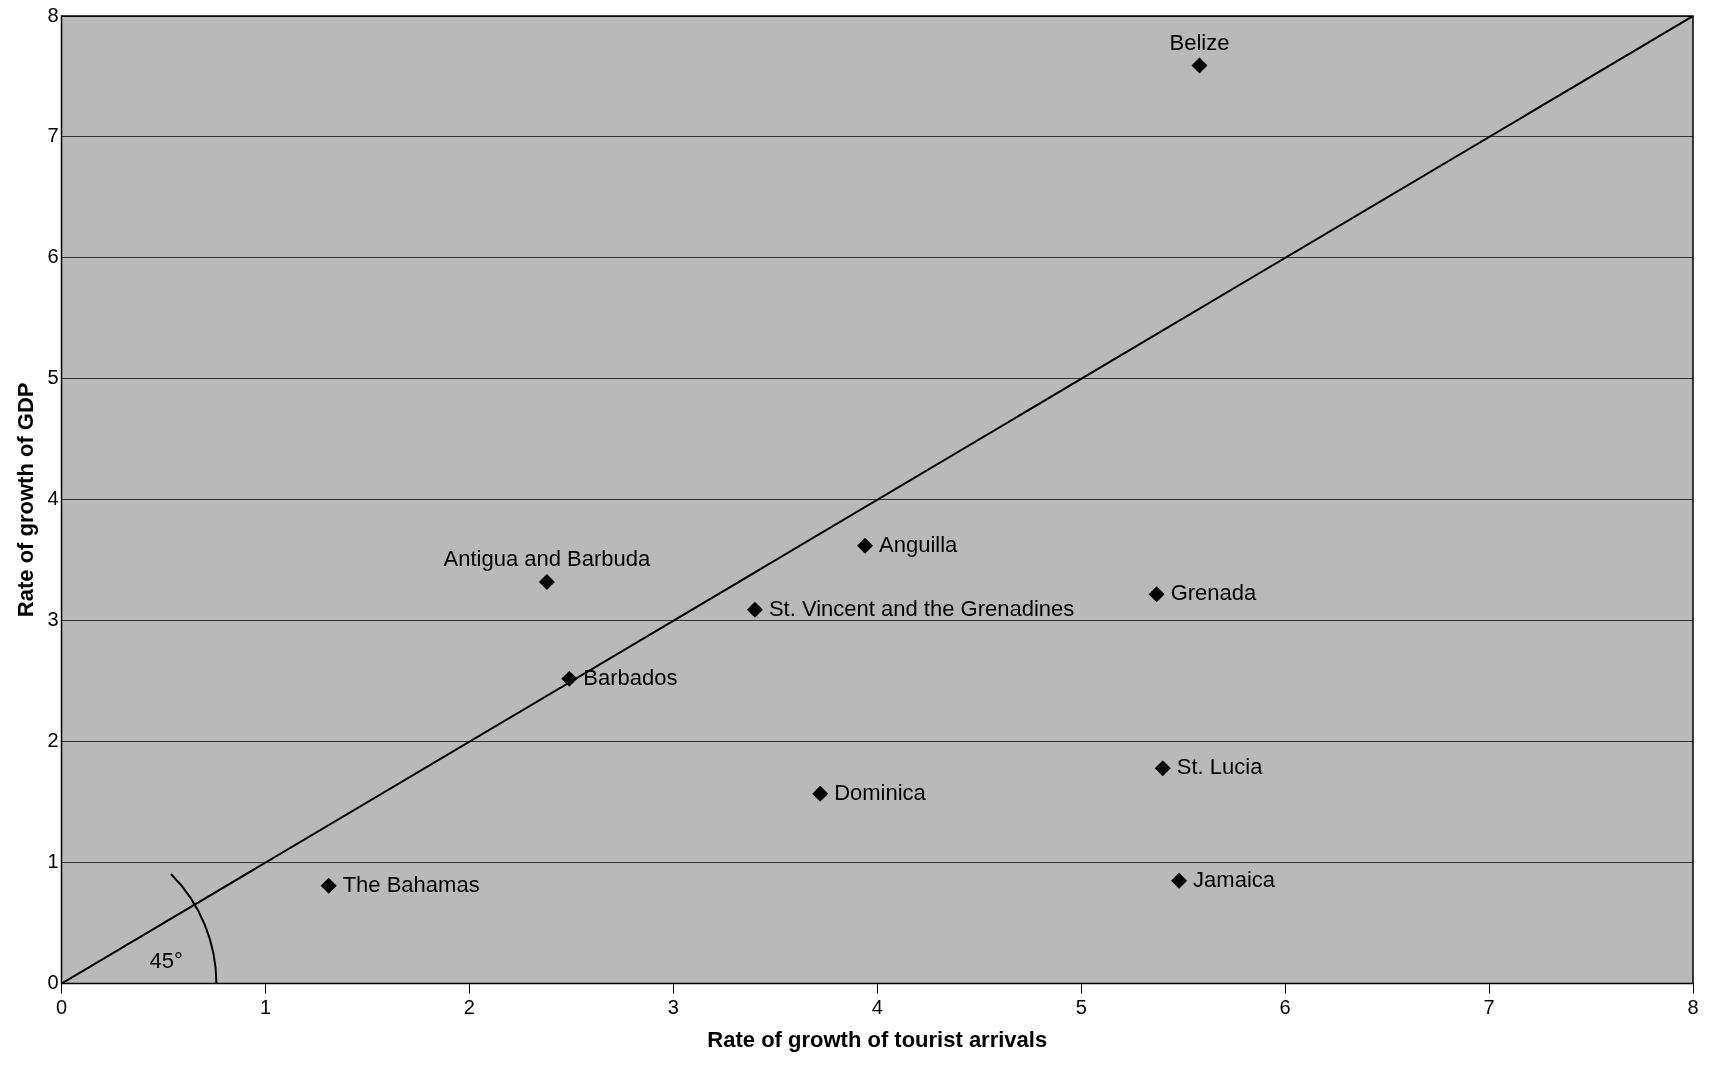 The width and height of the screenshot is (1723, 1068). Describe the element at coordinates (53, 619) in the screenshot. I see `y-tick-label: 3` at that location.